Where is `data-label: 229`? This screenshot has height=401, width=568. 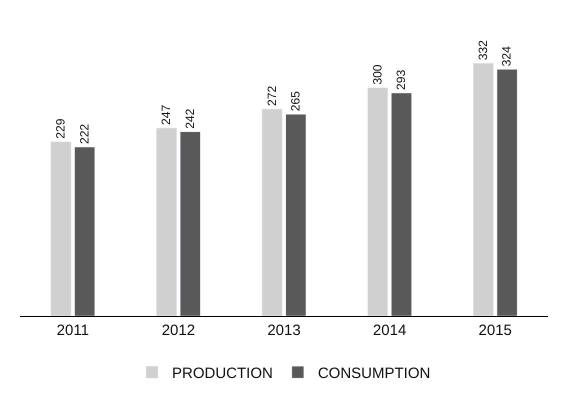 data-label: 229 is located at coordinates (61, 128).